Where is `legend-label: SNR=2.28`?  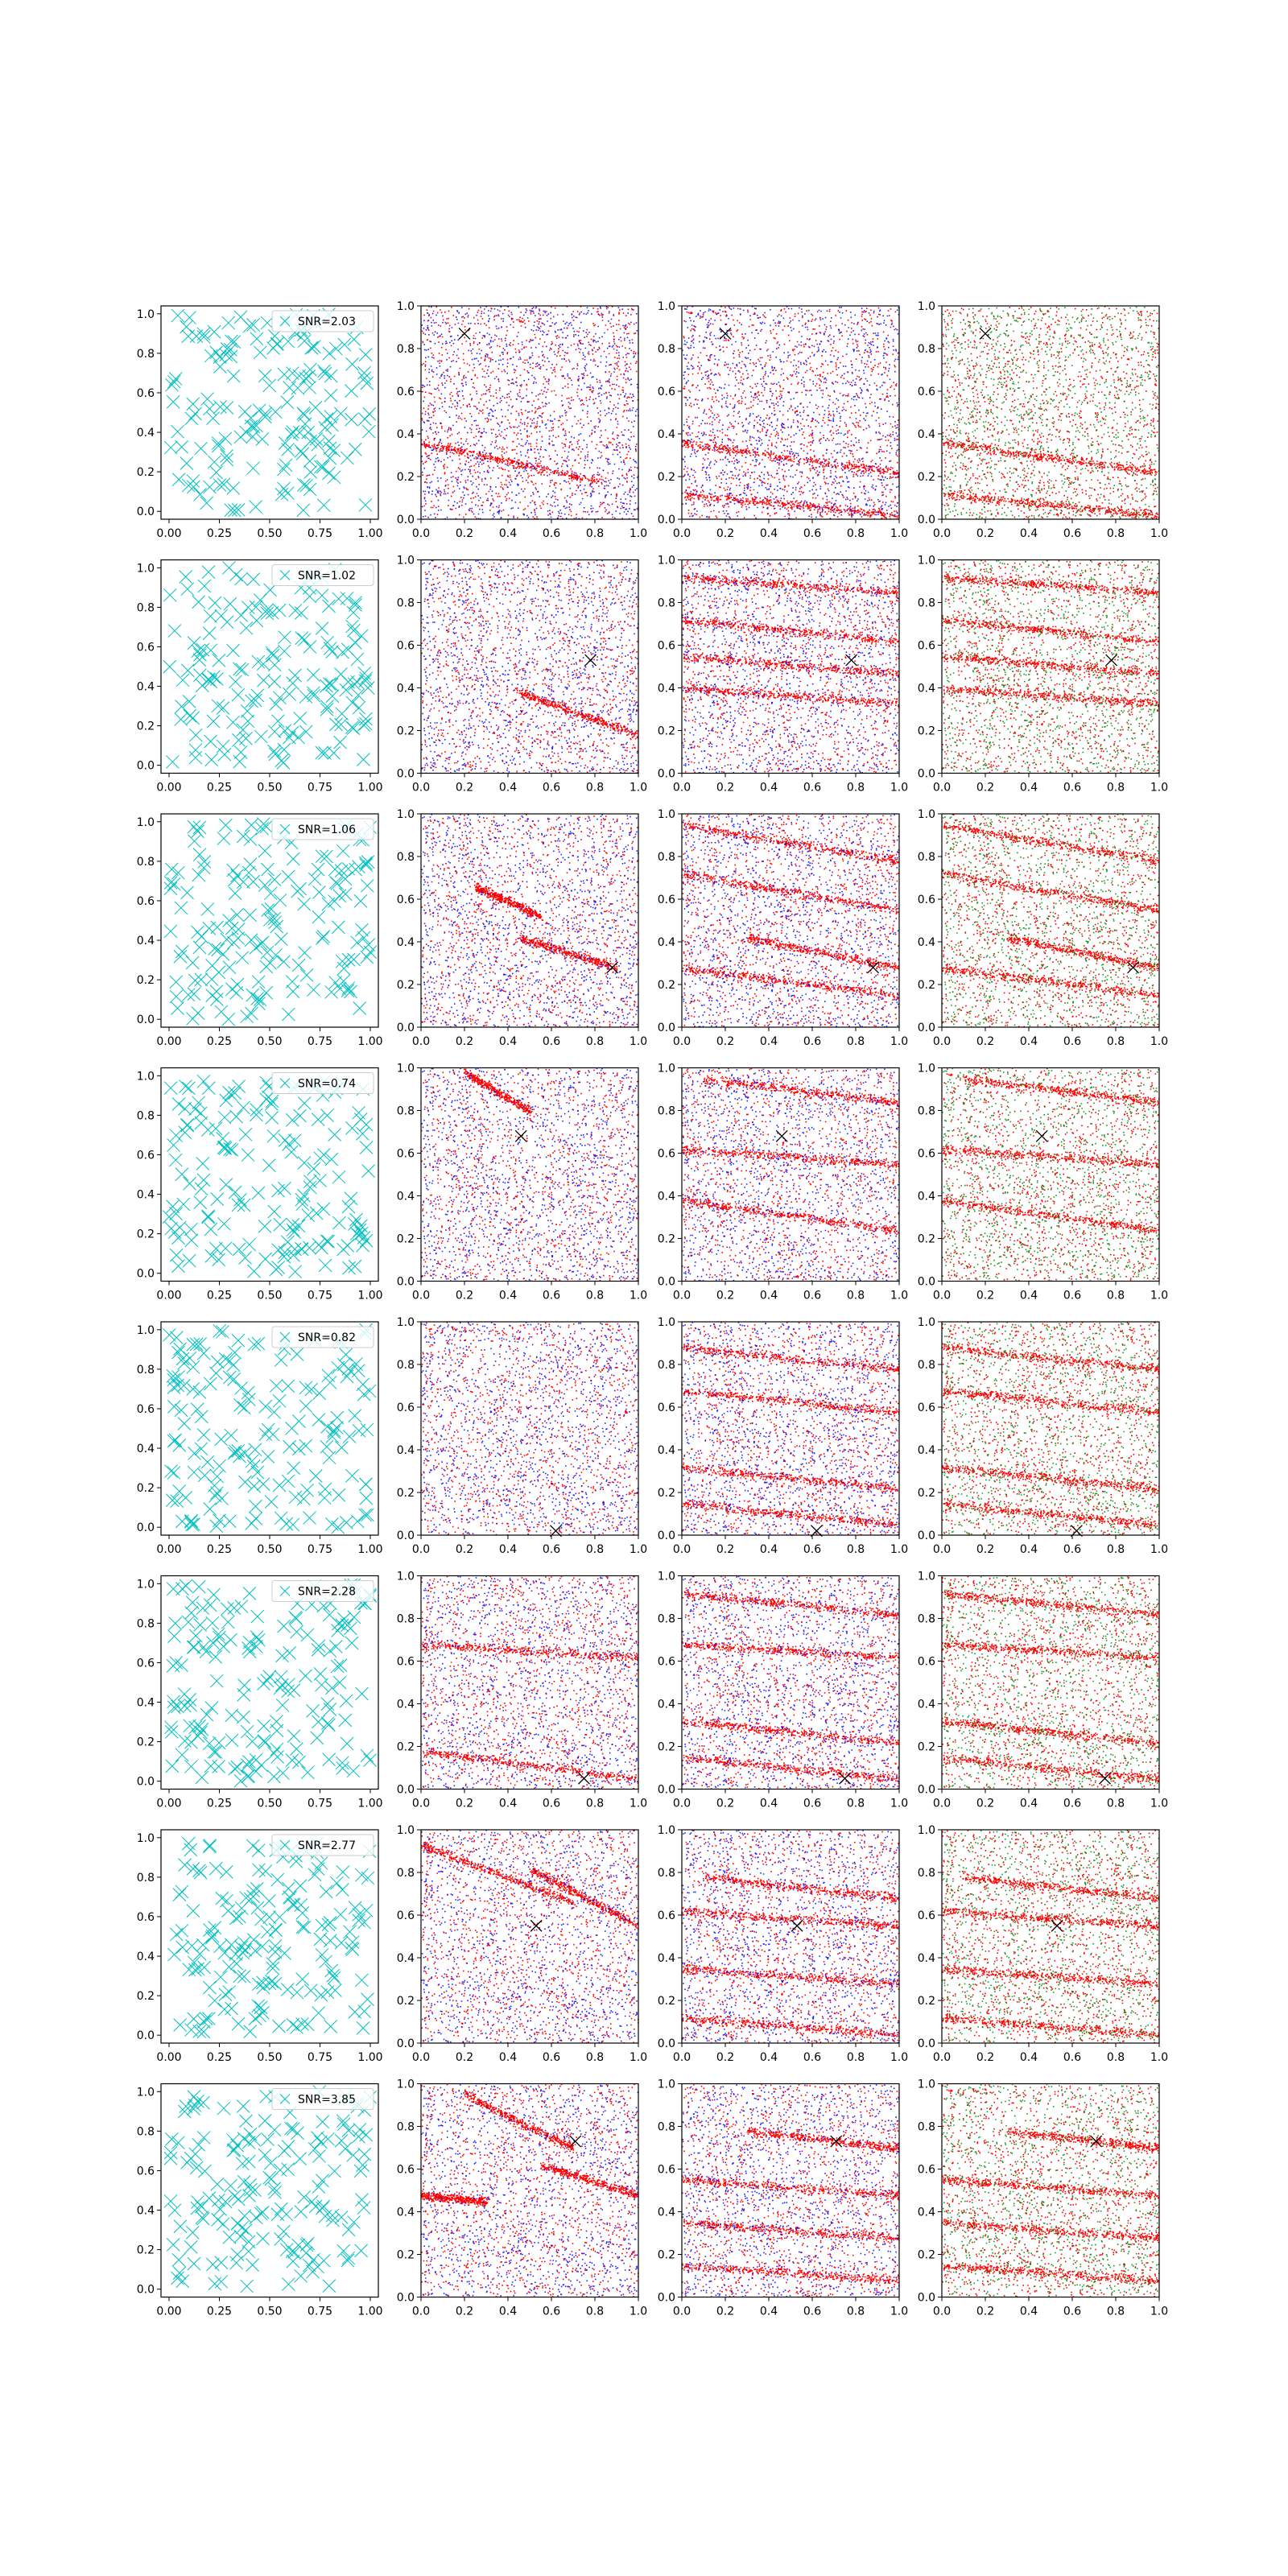
legend-label: SNR=2.28 is located at coordinates (327, 1592).